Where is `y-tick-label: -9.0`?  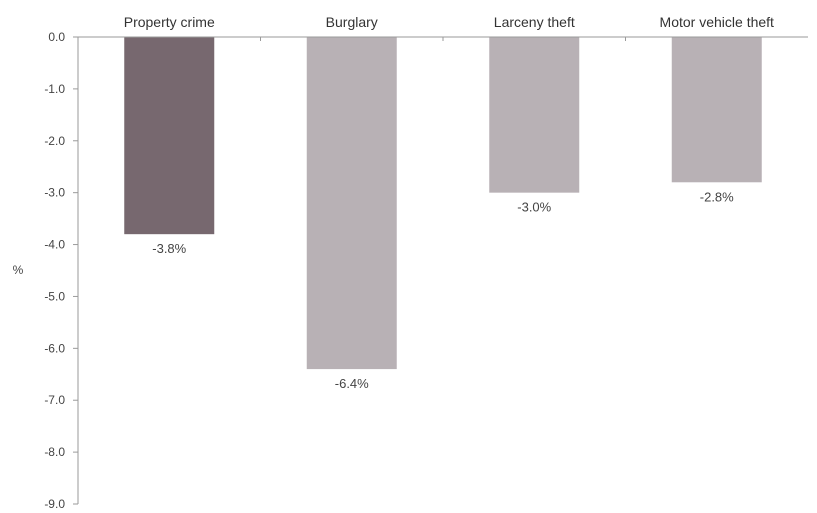
y-tick-label: -9.0 is located at coordinates (54, 504).